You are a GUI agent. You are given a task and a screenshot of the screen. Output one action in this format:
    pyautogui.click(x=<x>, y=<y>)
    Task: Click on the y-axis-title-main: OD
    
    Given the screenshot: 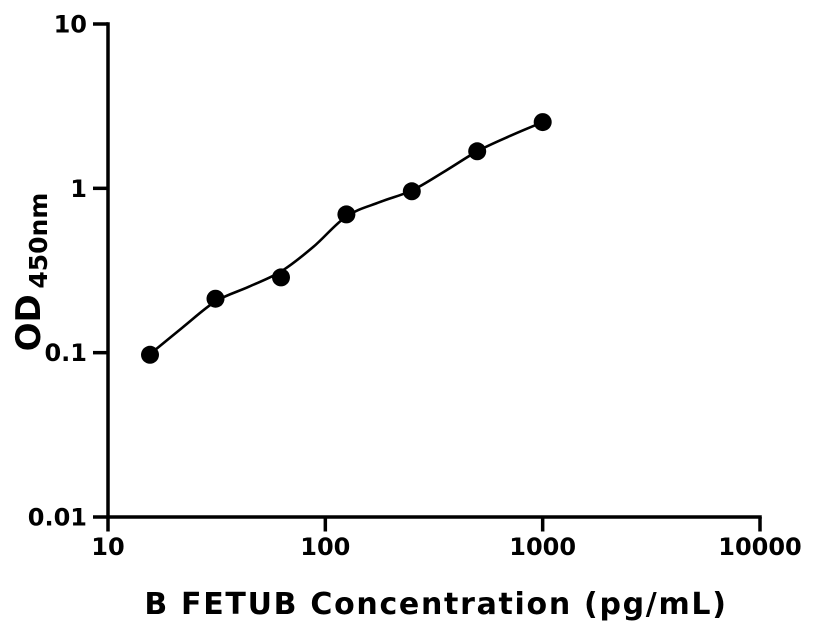 What is the action you would take?
    pyautogui.click(x=29, y=322)
    